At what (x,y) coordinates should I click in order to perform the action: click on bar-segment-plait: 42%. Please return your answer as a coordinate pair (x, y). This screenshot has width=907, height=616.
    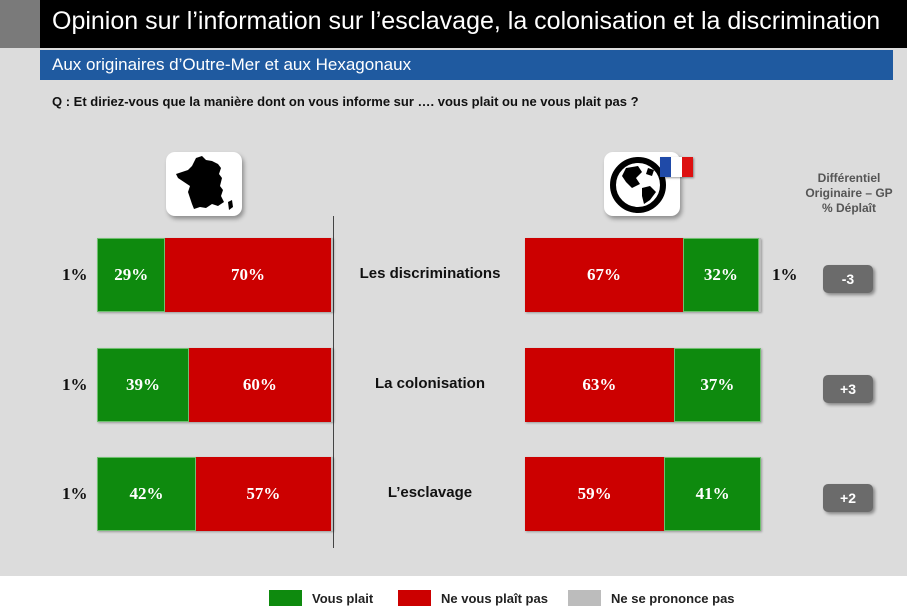
    Looking at the image, I should click on (147, 494).